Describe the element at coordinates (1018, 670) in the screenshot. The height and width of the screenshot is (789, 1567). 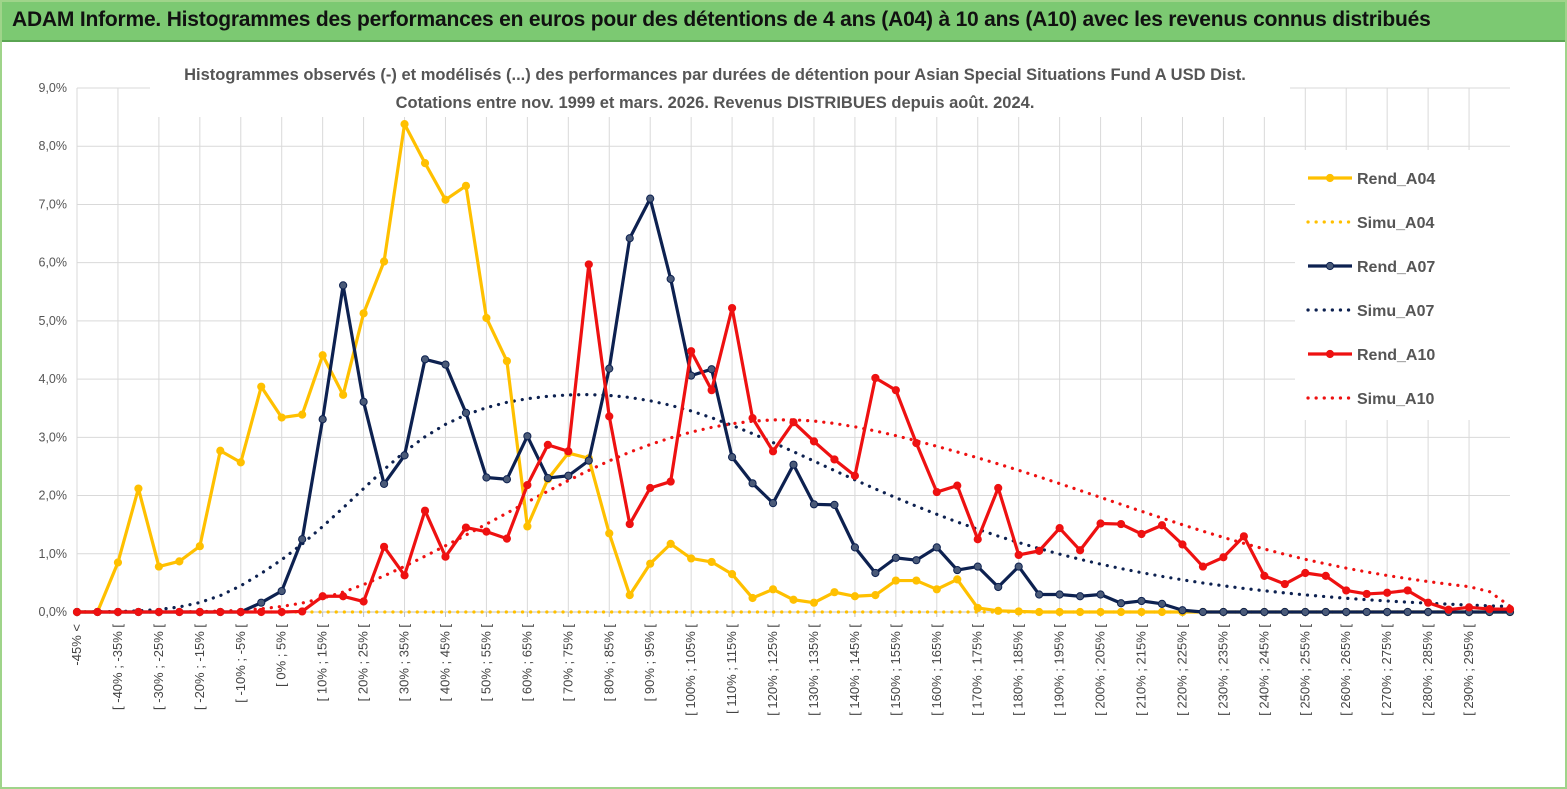
I see `x-tick-label: [ 180% ; 185% [` at that location.